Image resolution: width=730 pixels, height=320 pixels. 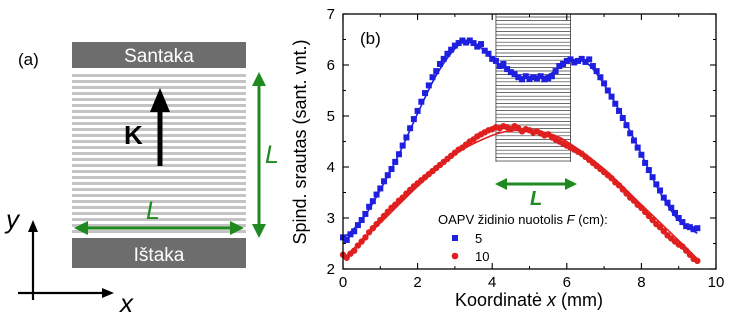 I want to click on y-axis-label: Spind. srautas (sant. vnt.), so click(x=300, y=141).